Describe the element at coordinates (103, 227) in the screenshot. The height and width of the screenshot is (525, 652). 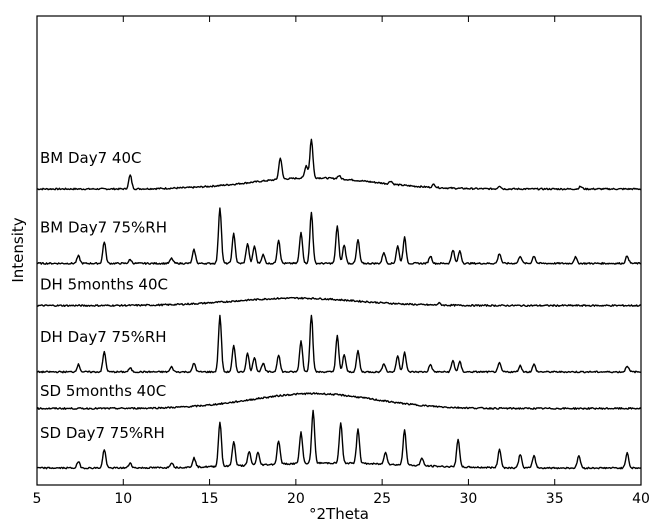
I see `series-label: BM Day7 75%RH` at that location.